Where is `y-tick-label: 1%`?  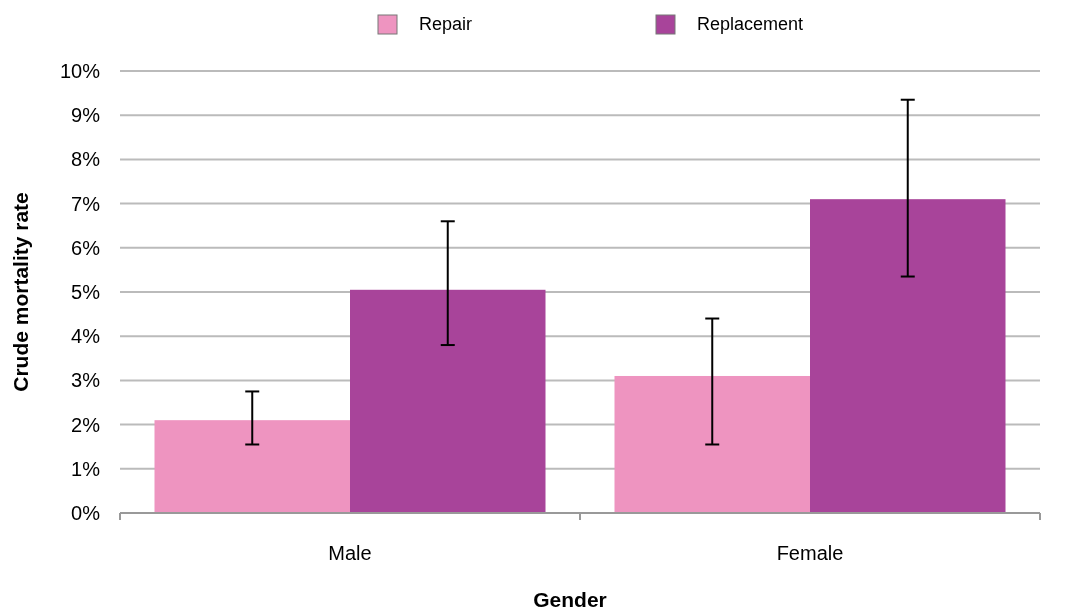
y-tick-label: 1% is located at coordinates (86, 468).